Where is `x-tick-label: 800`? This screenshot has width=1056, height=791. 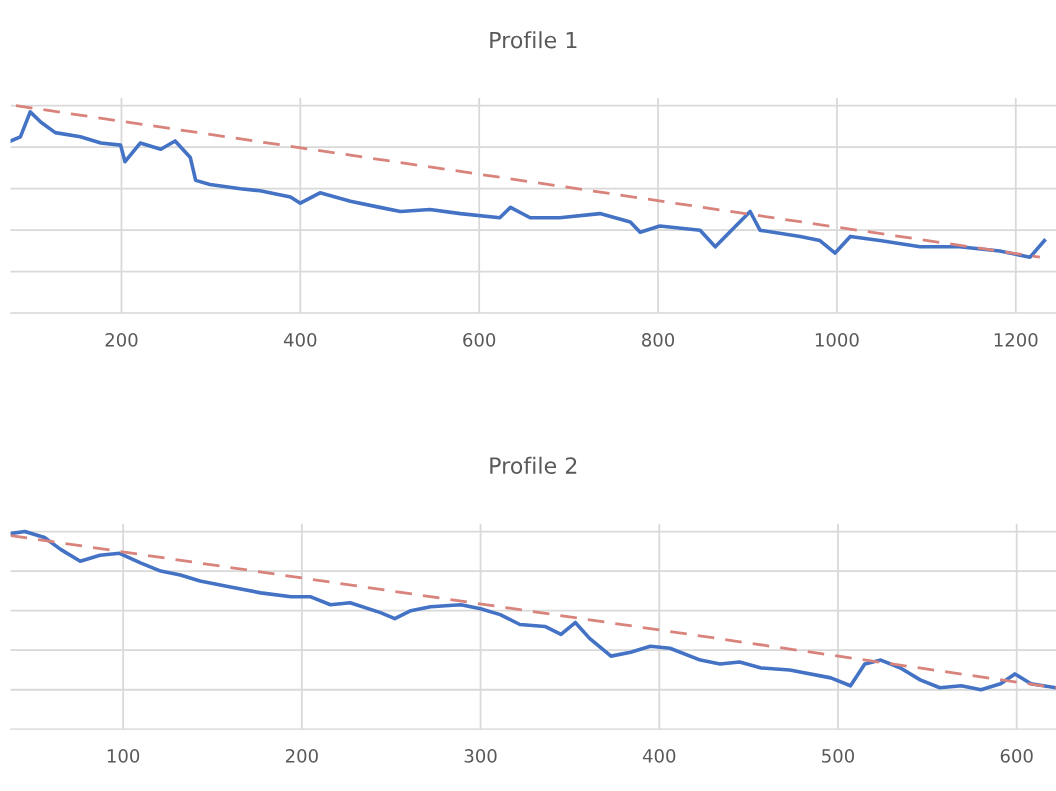
x-tick-label: 800 is located at coordinates (658, 340).